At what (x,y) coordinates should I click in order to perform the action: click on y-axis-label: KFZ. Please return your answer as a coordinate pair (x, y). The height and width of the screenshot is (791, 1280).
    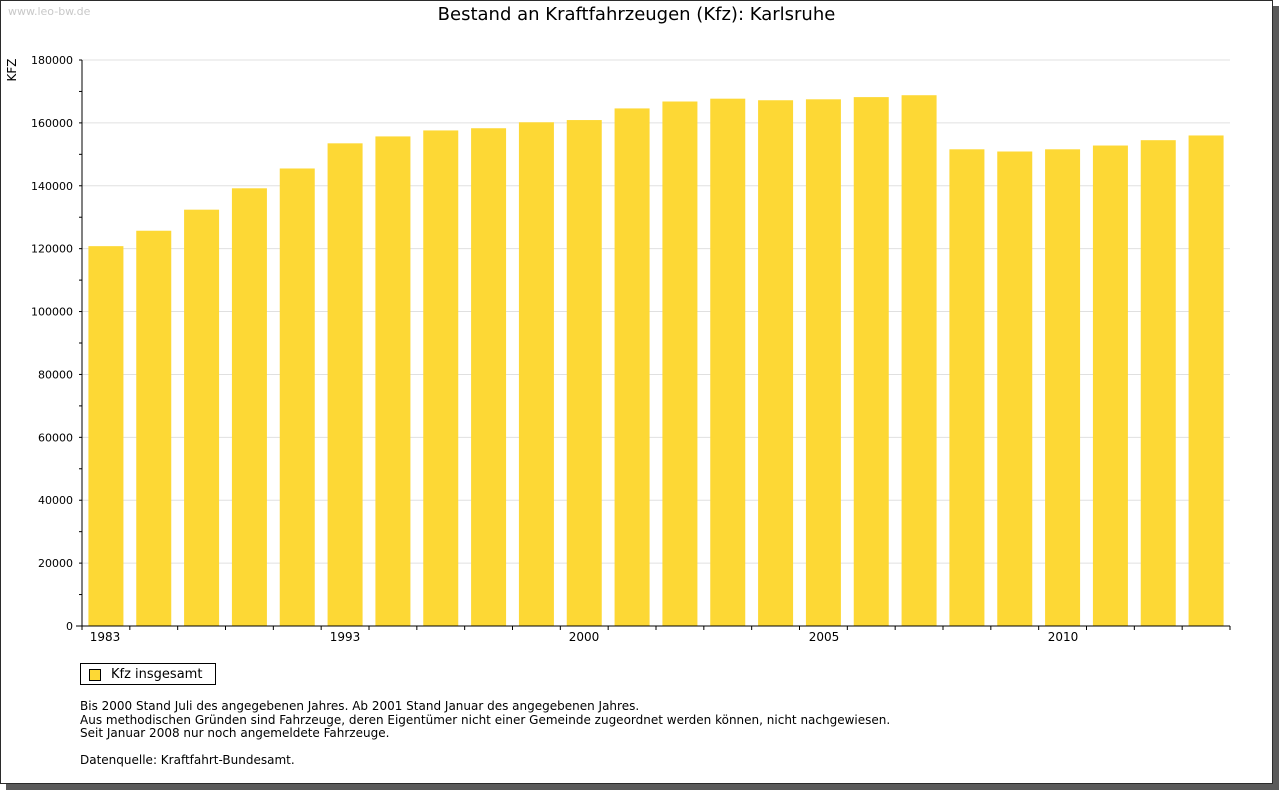
    Looking at the image, I should click on (12, 70).